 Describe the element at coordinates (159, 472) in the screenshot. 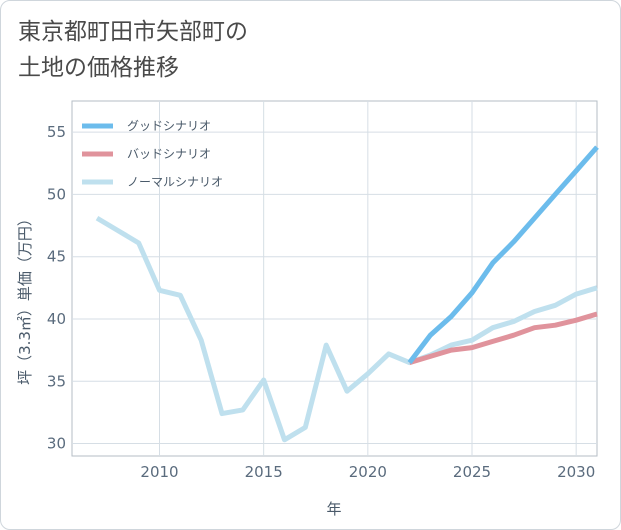

I see `x-tick-2010: 2010` at that location.